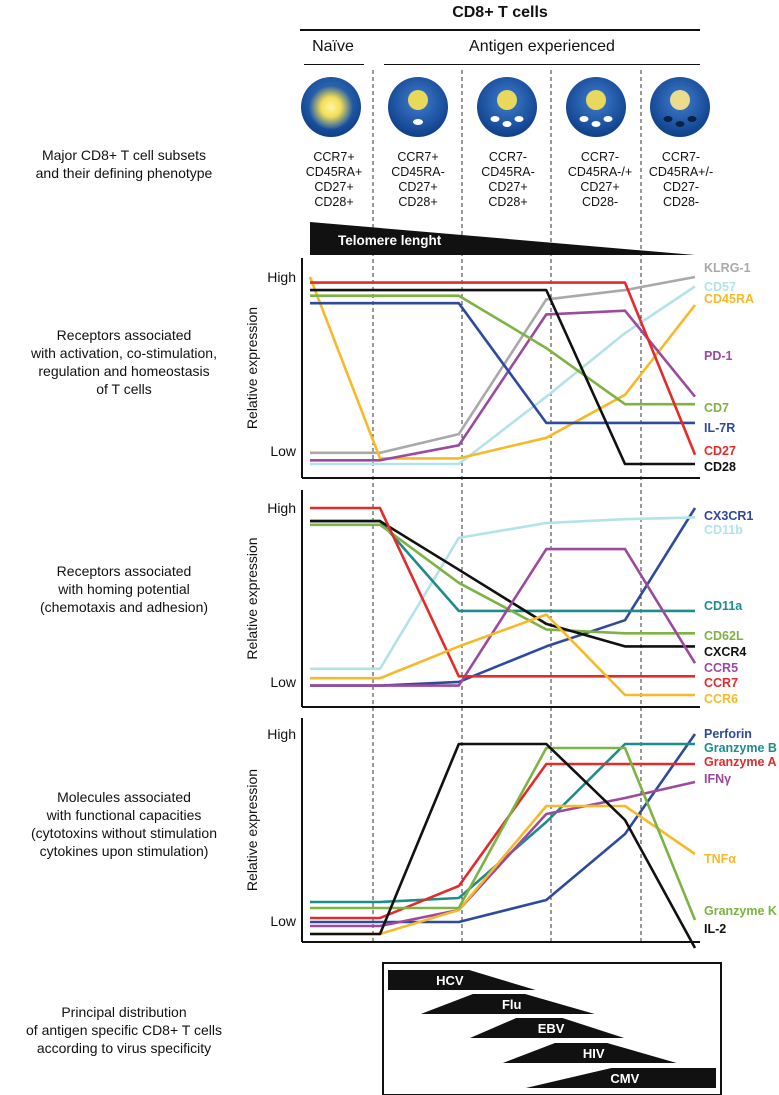 Image resolution: width=779 pixels, height=1095 pixels. What do you see at coordinates (333, 46) in the screenshot?
I see `naive-heading: Naïve` at bounding box center [333, 46].